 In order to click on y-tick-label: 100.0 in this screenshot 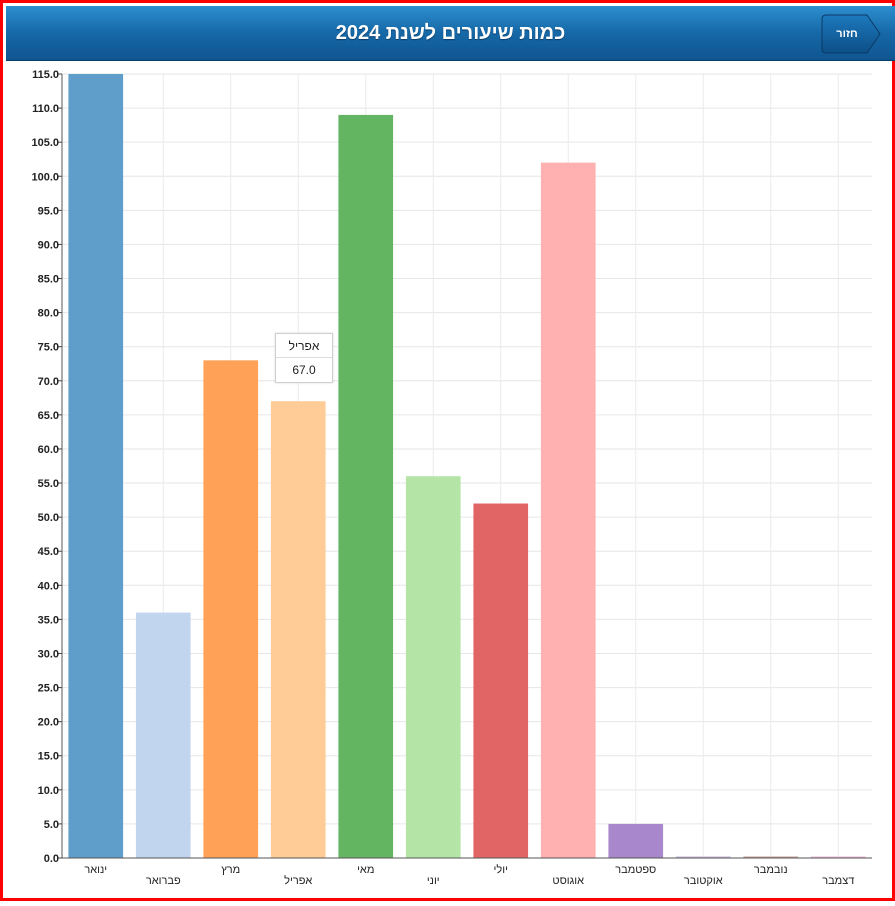, I will do `click(45, 177)`.